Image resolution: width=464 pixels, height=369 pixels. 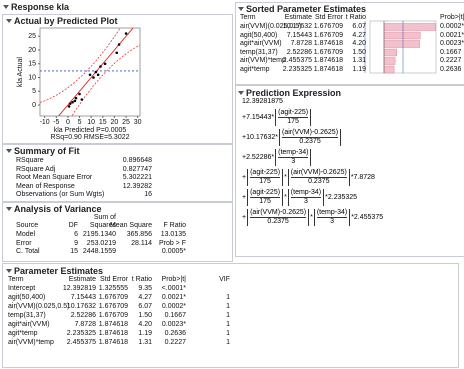 What do you see at coordinates (328, 17) in the screenshot?
I see `column-header: Std Error` at bounding box center [328, 17].